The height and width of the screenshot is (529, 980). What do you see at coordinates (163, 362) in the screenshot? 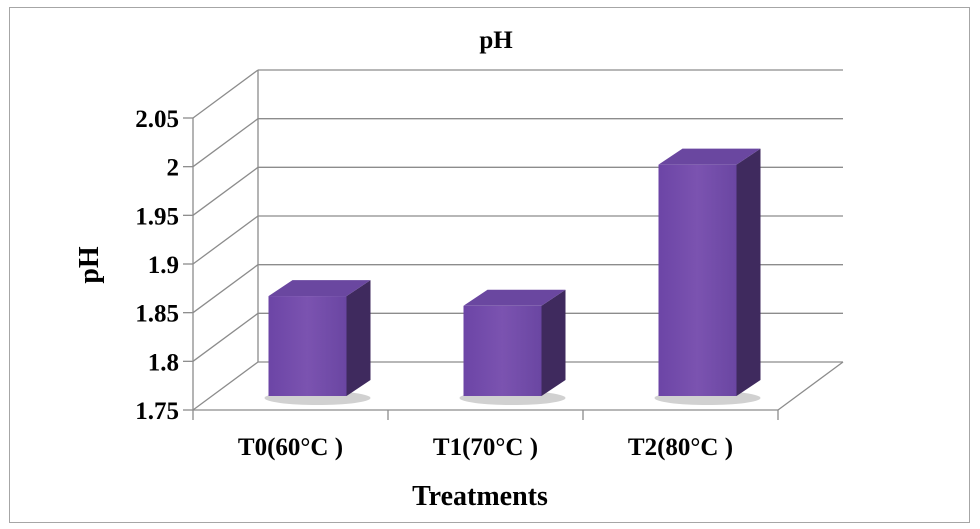
I see `y-tick-label: 1.8` at bounding box center [163, 362].